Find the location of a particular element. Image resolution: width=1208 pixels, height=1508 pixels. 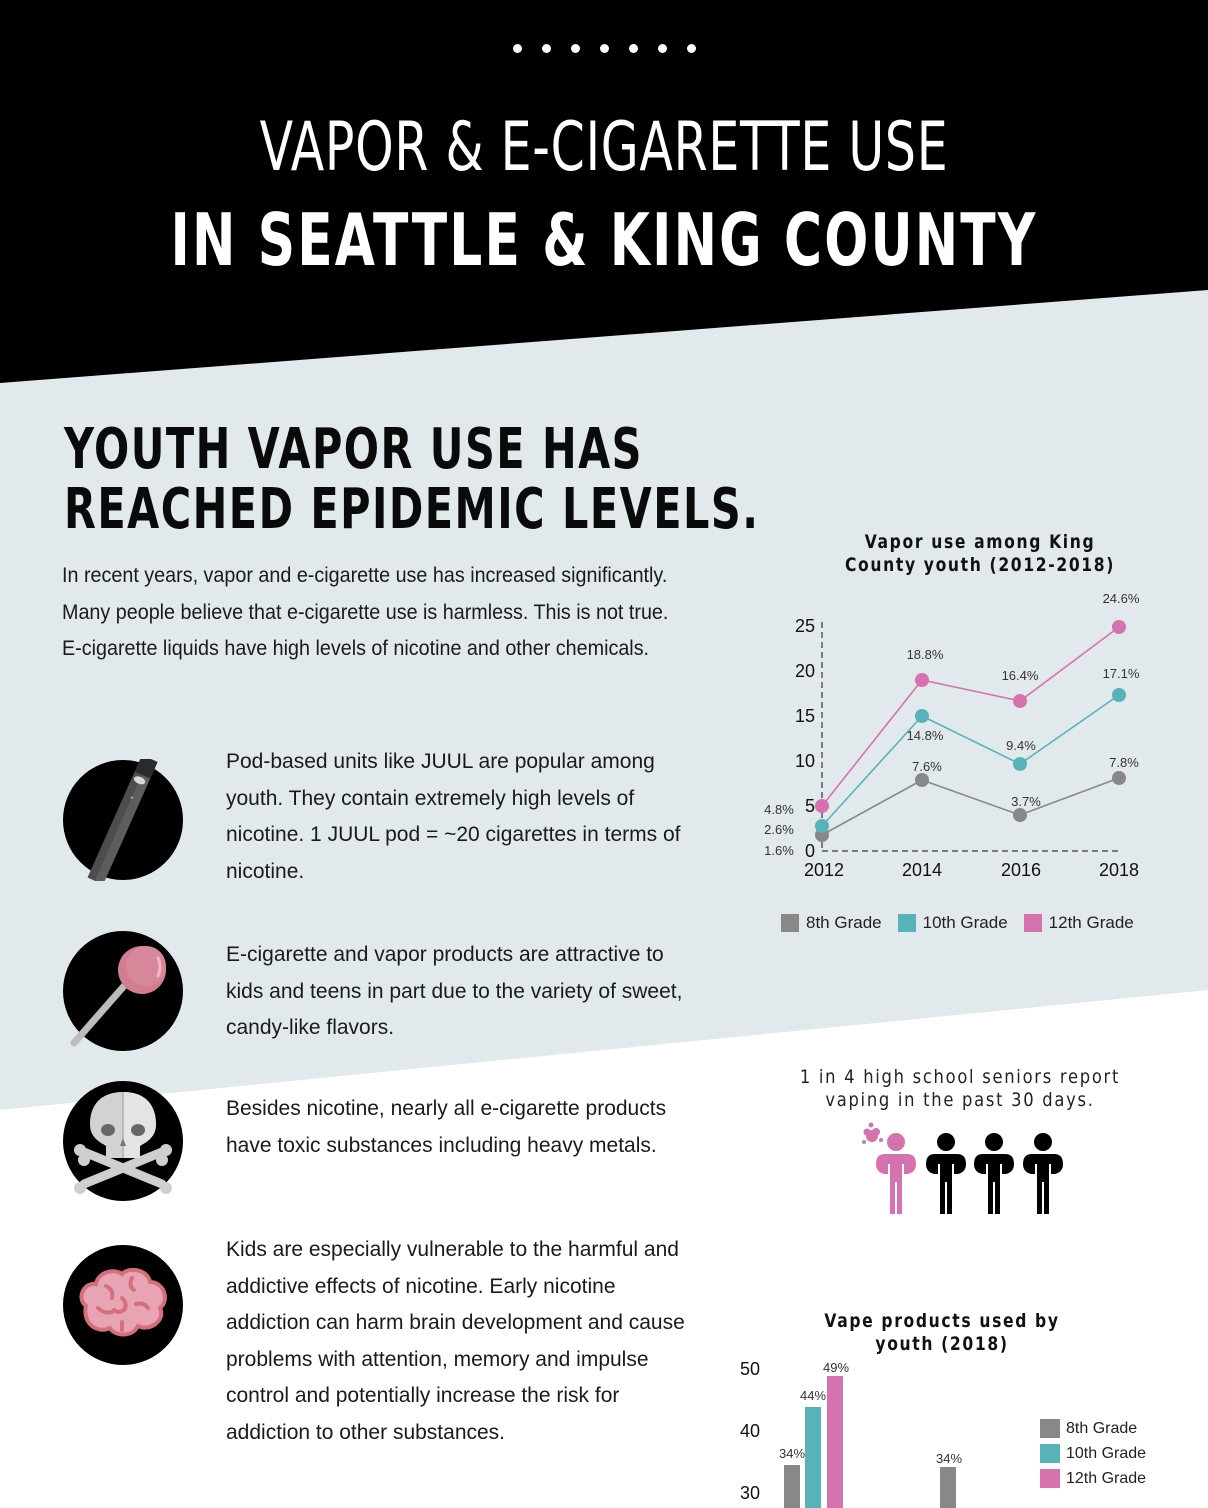

series-points-12th is located at coordinates (970, 716).